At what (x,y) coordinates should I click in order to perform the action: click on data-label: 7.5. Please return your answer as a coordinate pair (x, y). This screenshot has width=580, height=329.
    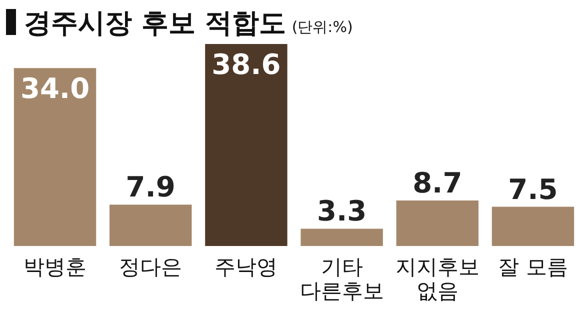
    Looking at the image, I should click on (533, 189).